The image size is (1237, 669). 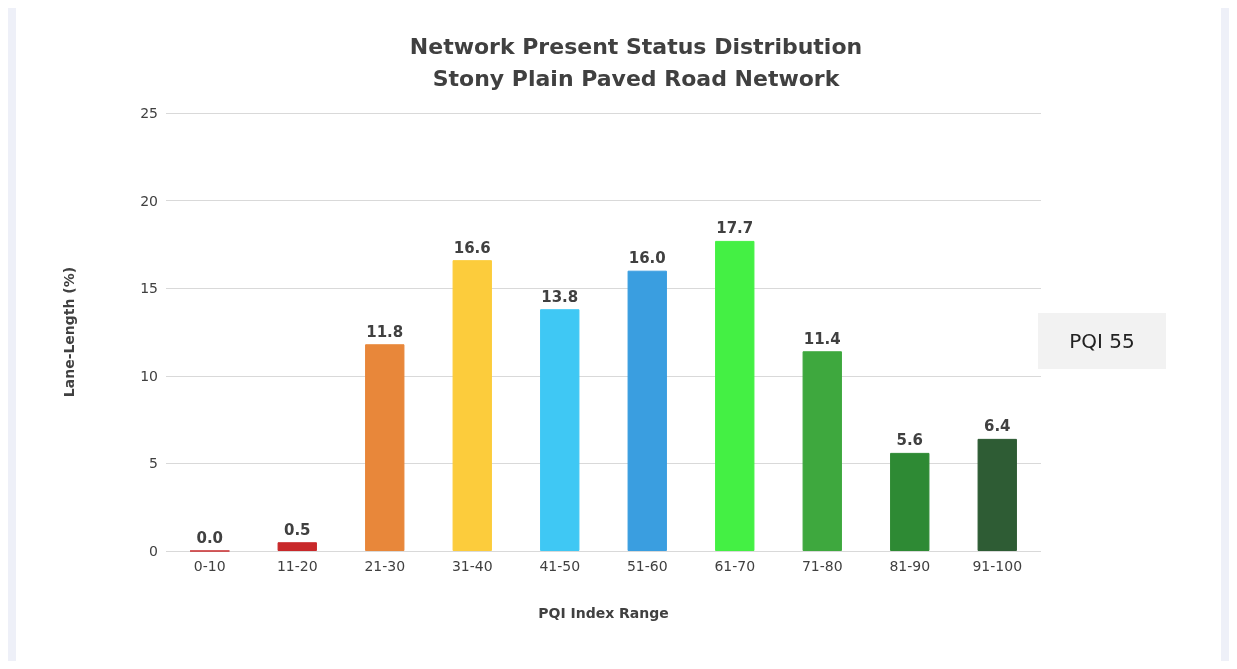 I want to click on x-tick-label: 81-90, so click(x=910, y=566).